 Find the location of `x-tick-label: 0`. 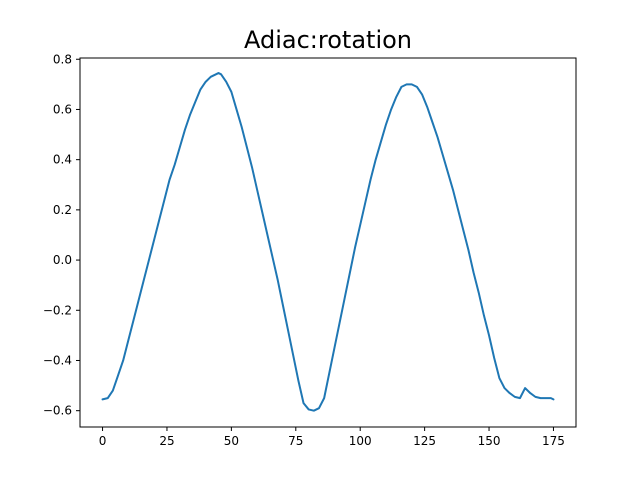

x-tick-label: 0 is located at coordinates (103, 441).